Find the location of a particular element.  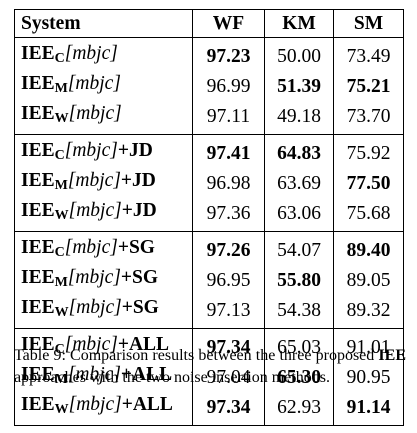

cell-system: IEEW[mbjc]+ALL is located at coordinates (103, 409).